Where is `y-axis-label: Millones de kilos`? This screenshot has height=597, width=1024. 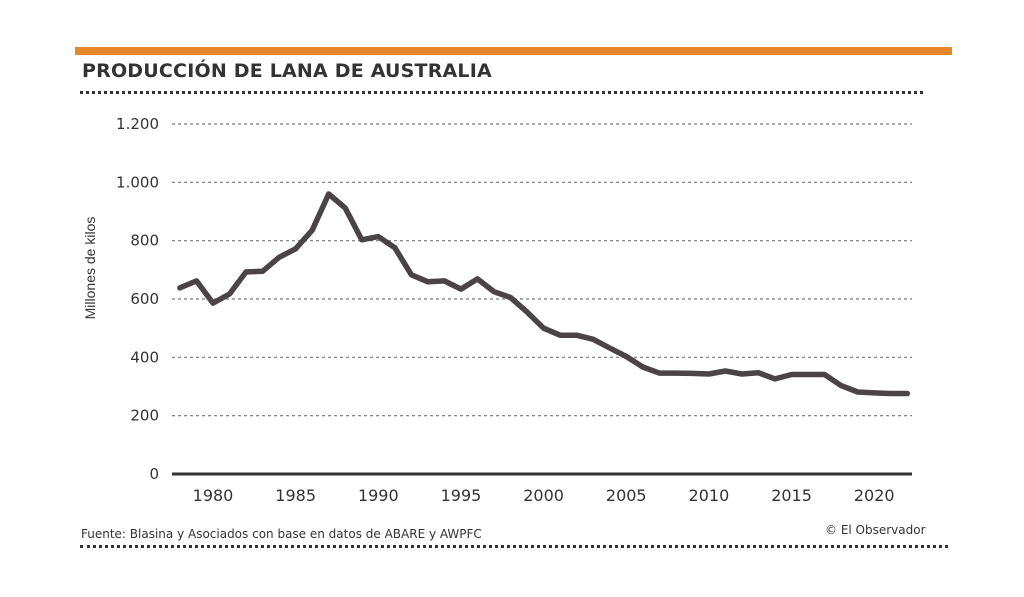
y-axis-label: Millones de kilos is located at coordinates (90, 268).